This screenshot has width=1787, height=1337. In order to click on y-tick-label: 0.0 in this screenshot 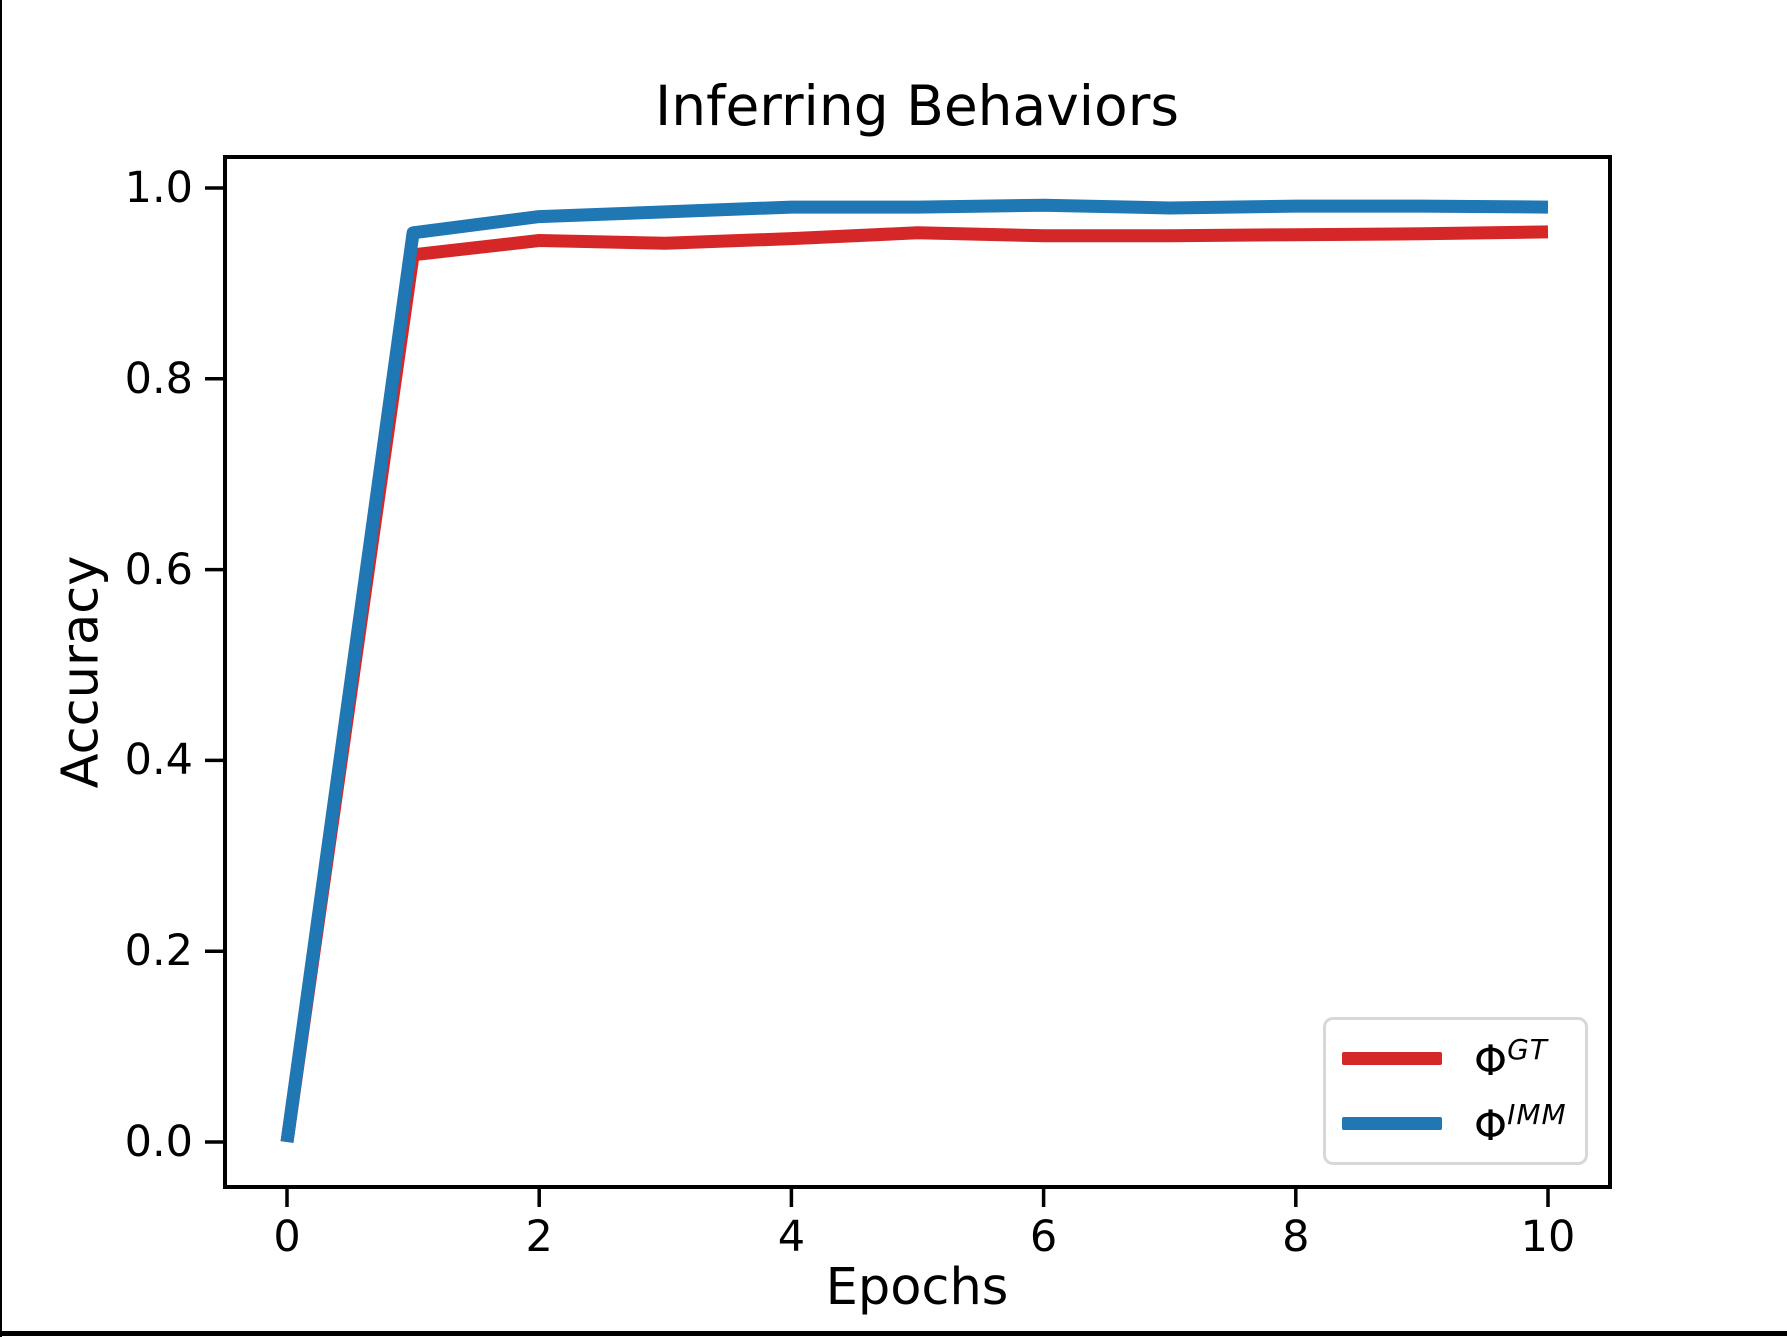, I will do `click(158, 1142)`.